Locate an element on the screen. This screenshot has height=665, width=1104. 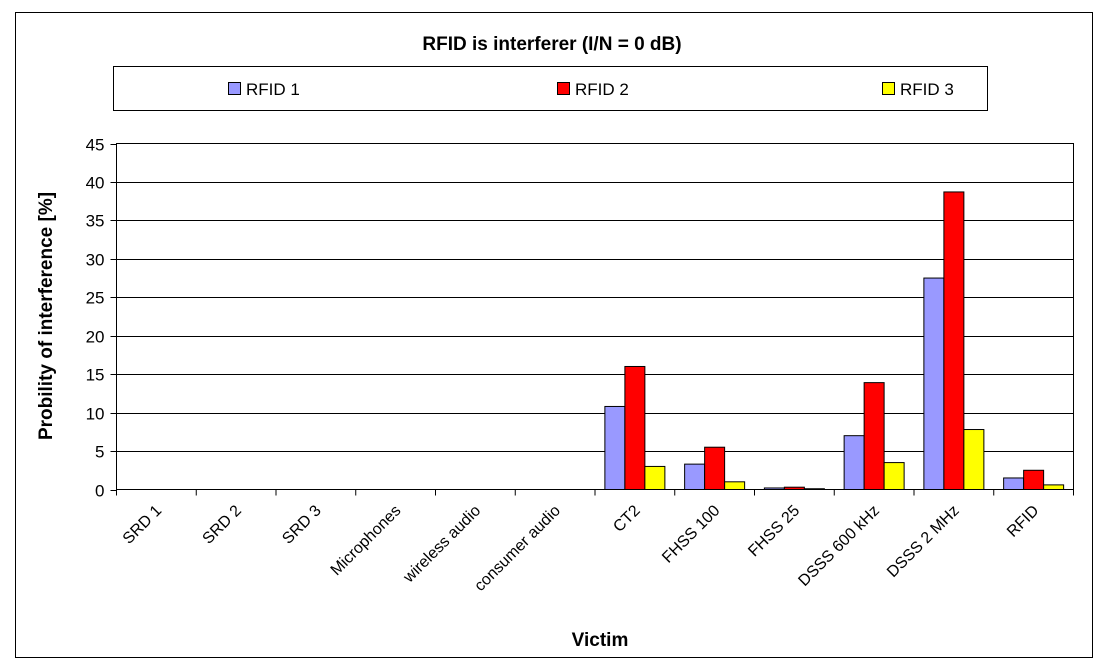
y-tick-labels: 0 5 10 15 20 25 30 35 40 45 is located at coordinates (95, 318).